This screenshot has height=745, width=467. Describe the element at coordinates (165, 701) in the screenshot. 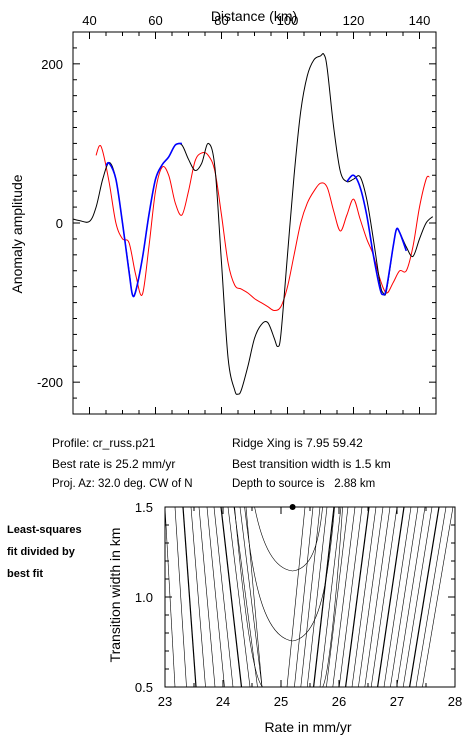

I see `contour-x-tick-label: 23` at that location.